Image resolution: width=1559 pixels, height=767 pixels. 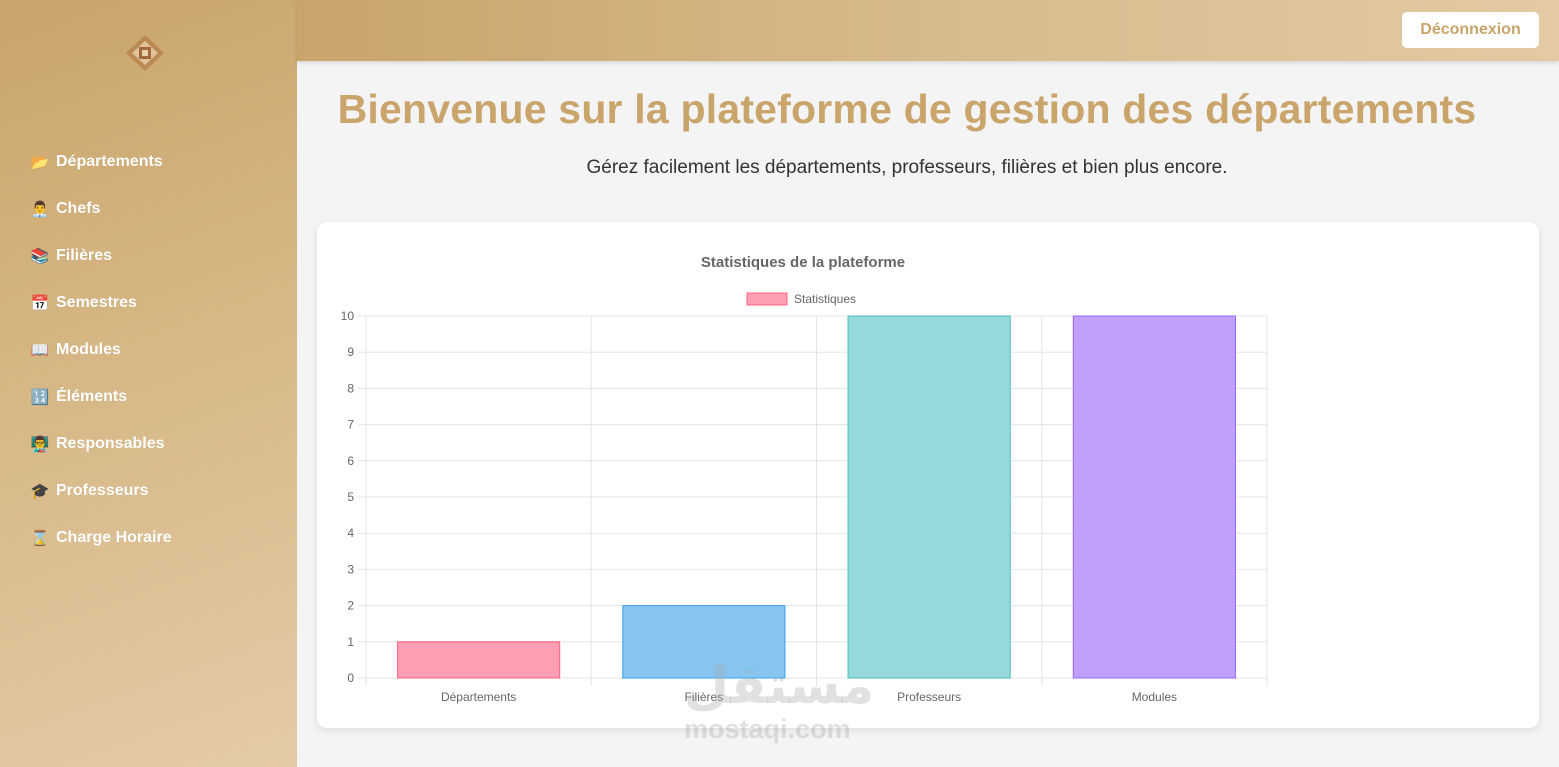 What do you see at coordinates (110, 443) in the screenshot?
I see `sidebar-item-label: Responsables` at bounding box center [110, 443].